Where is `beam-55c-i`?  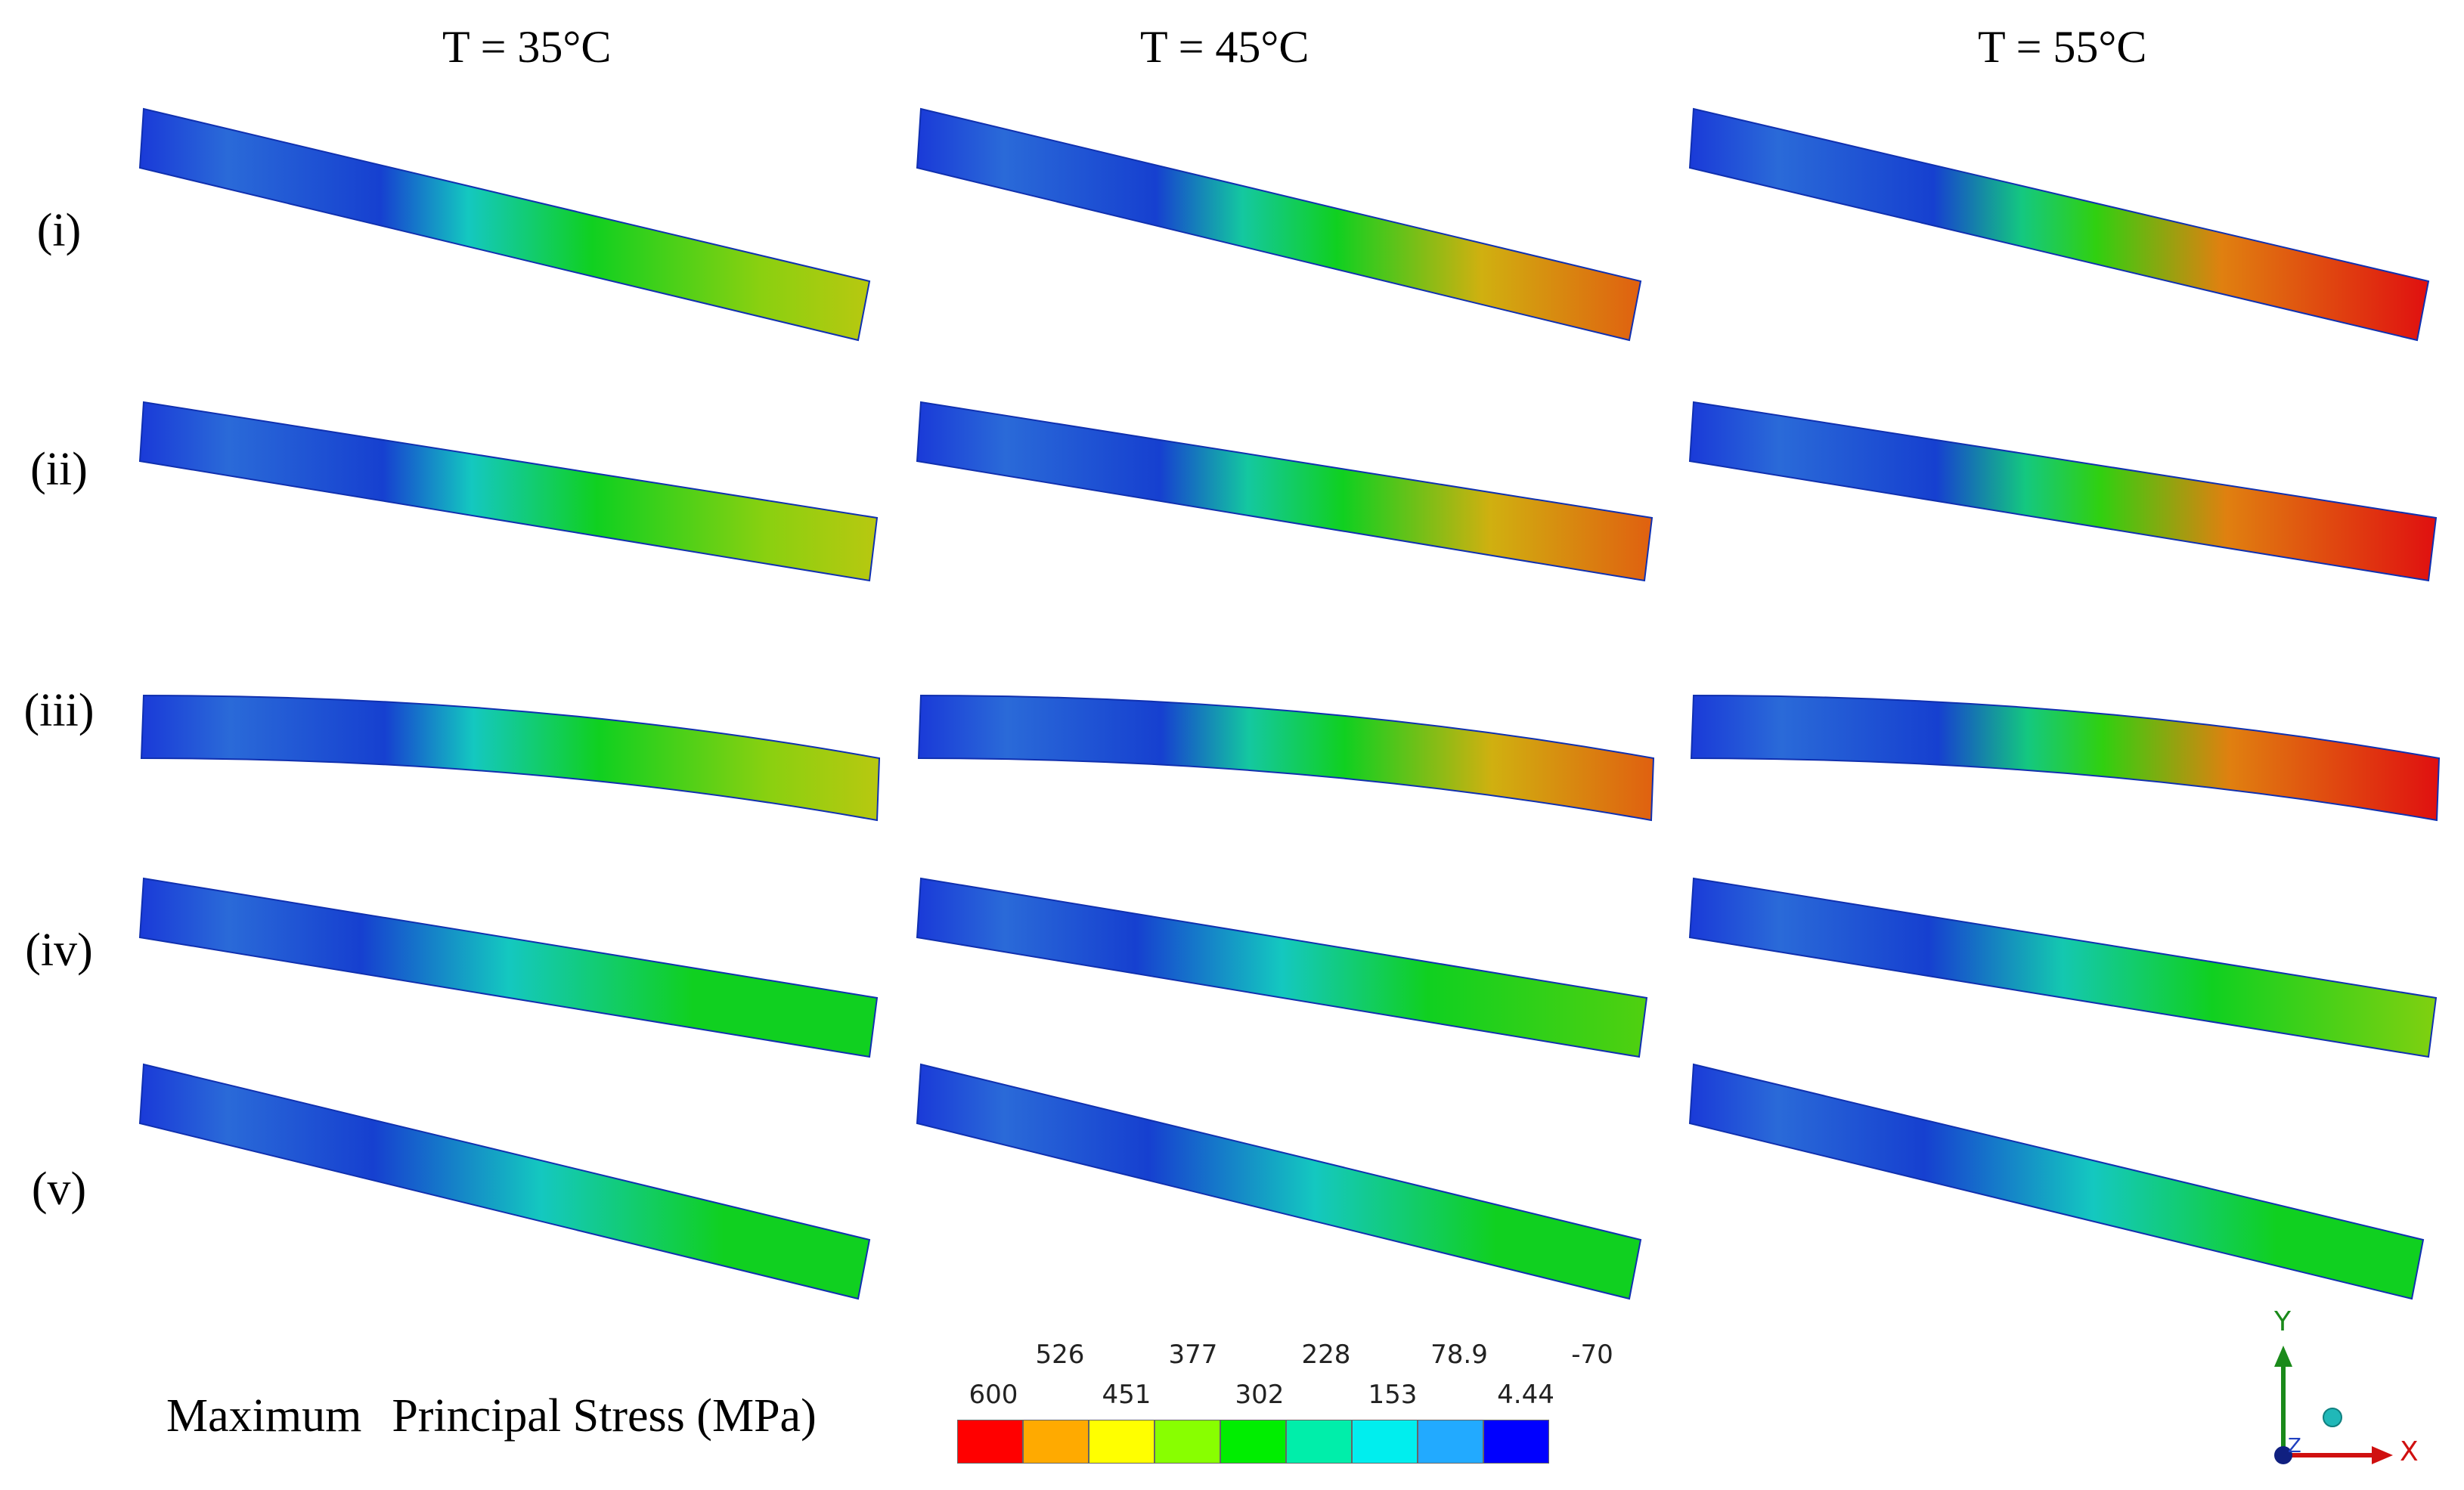
beam-55c-i is located at coordinates (2059, 224).